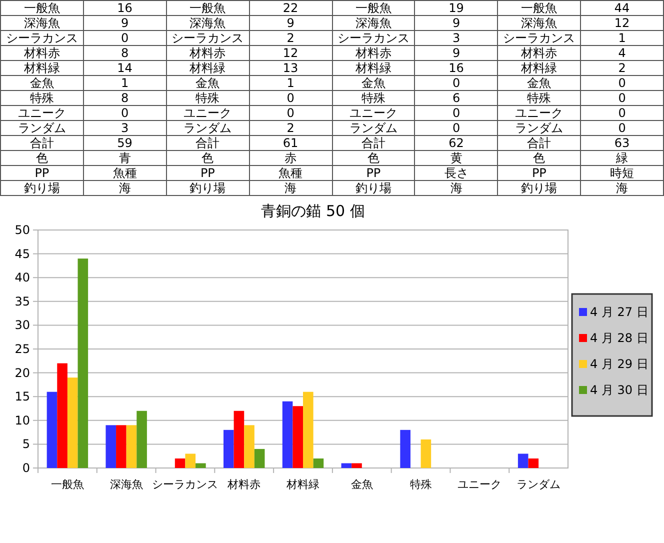 This screenshot has width=664, height=543. What do you see at coordinates (126, 484) in the screenshot?
I see `x-tick-label: 深海魚` at bounding box center [126, 484].